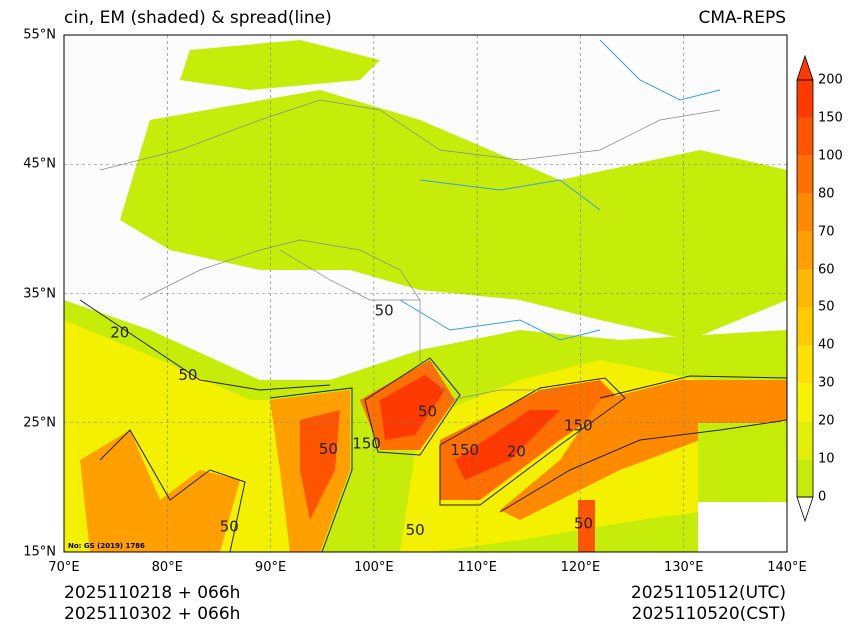  I want to click on colorbar-tick-label: 200, so click(830, 80).